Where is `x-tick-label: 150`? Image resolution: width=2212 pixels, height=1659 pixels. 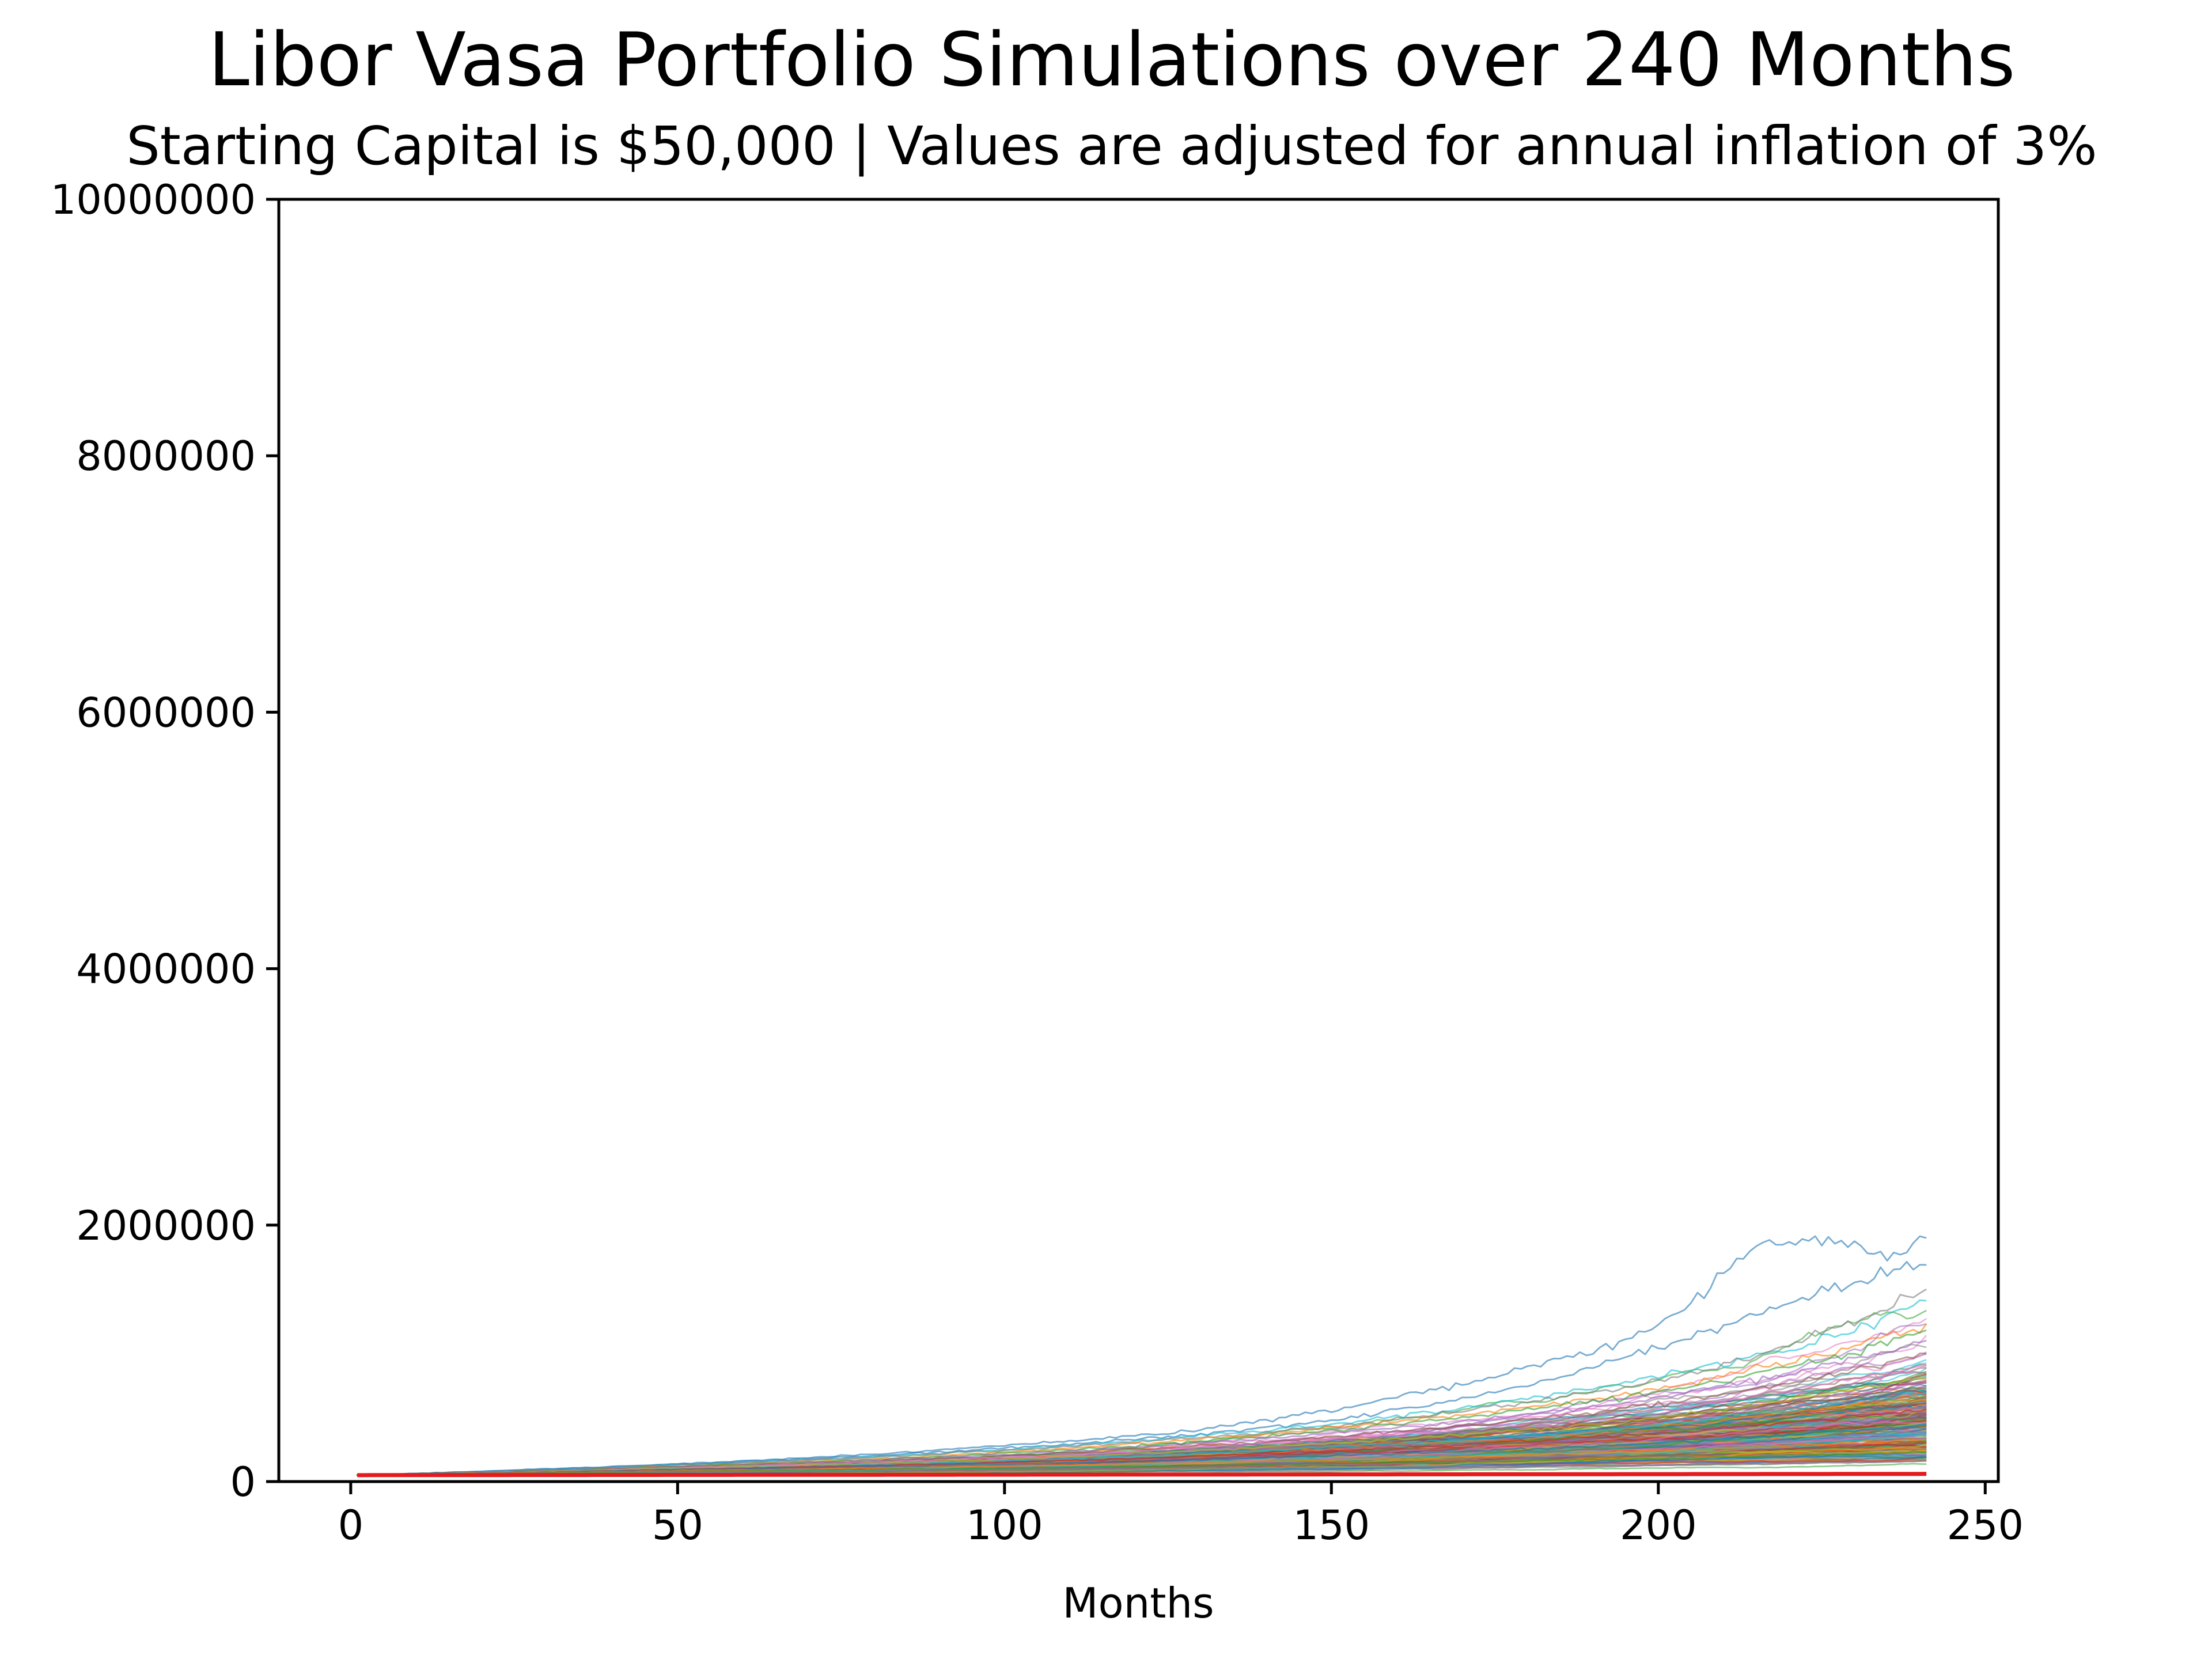 x-tick-label: 150 is located at coordinates (1331, 1525).